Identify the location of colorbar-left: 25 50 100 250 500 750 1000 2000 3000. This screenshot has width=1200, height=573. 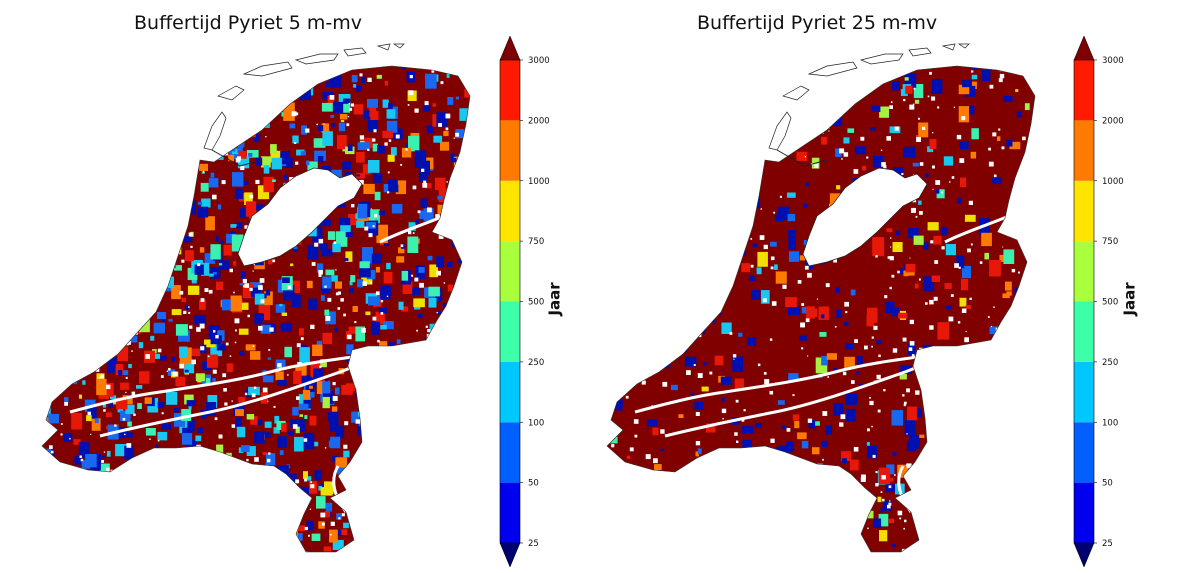
(524, 301).